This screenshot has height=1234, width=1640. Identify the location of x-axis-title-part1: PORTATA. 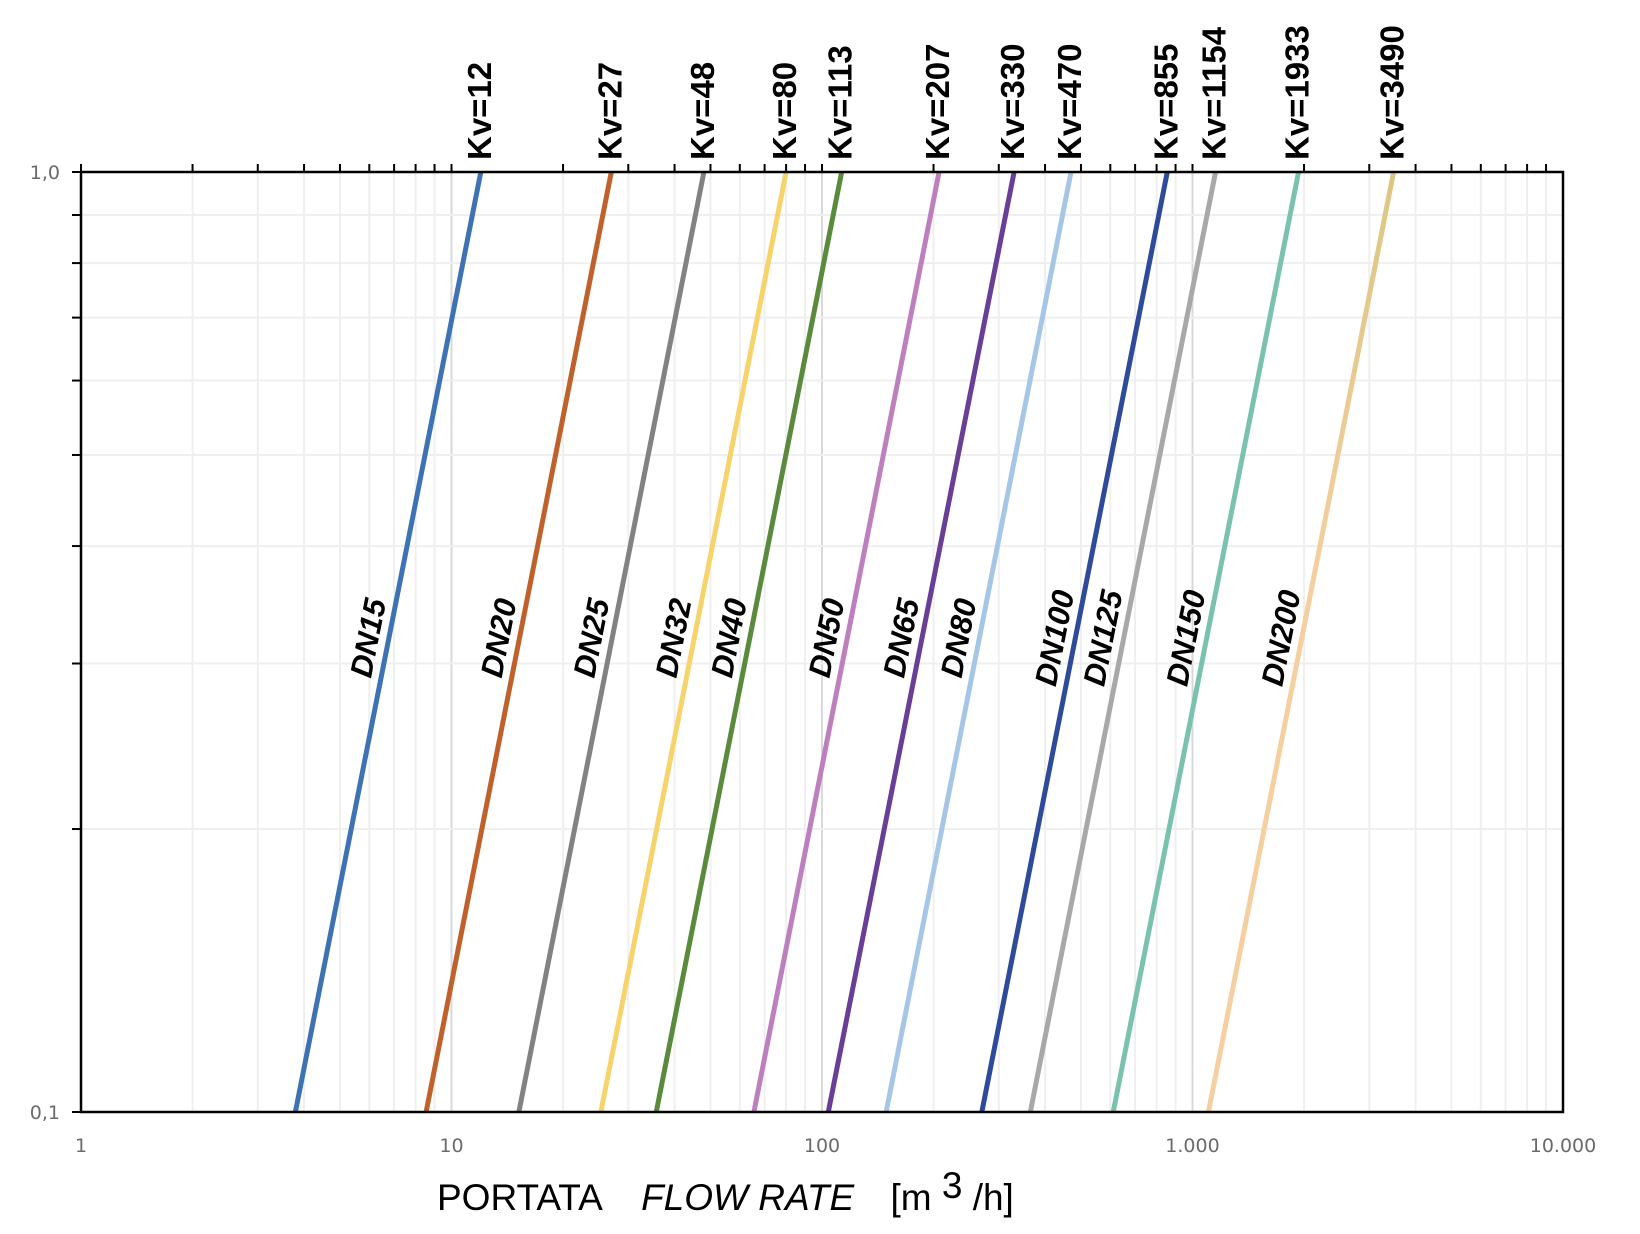
(520, 1197).